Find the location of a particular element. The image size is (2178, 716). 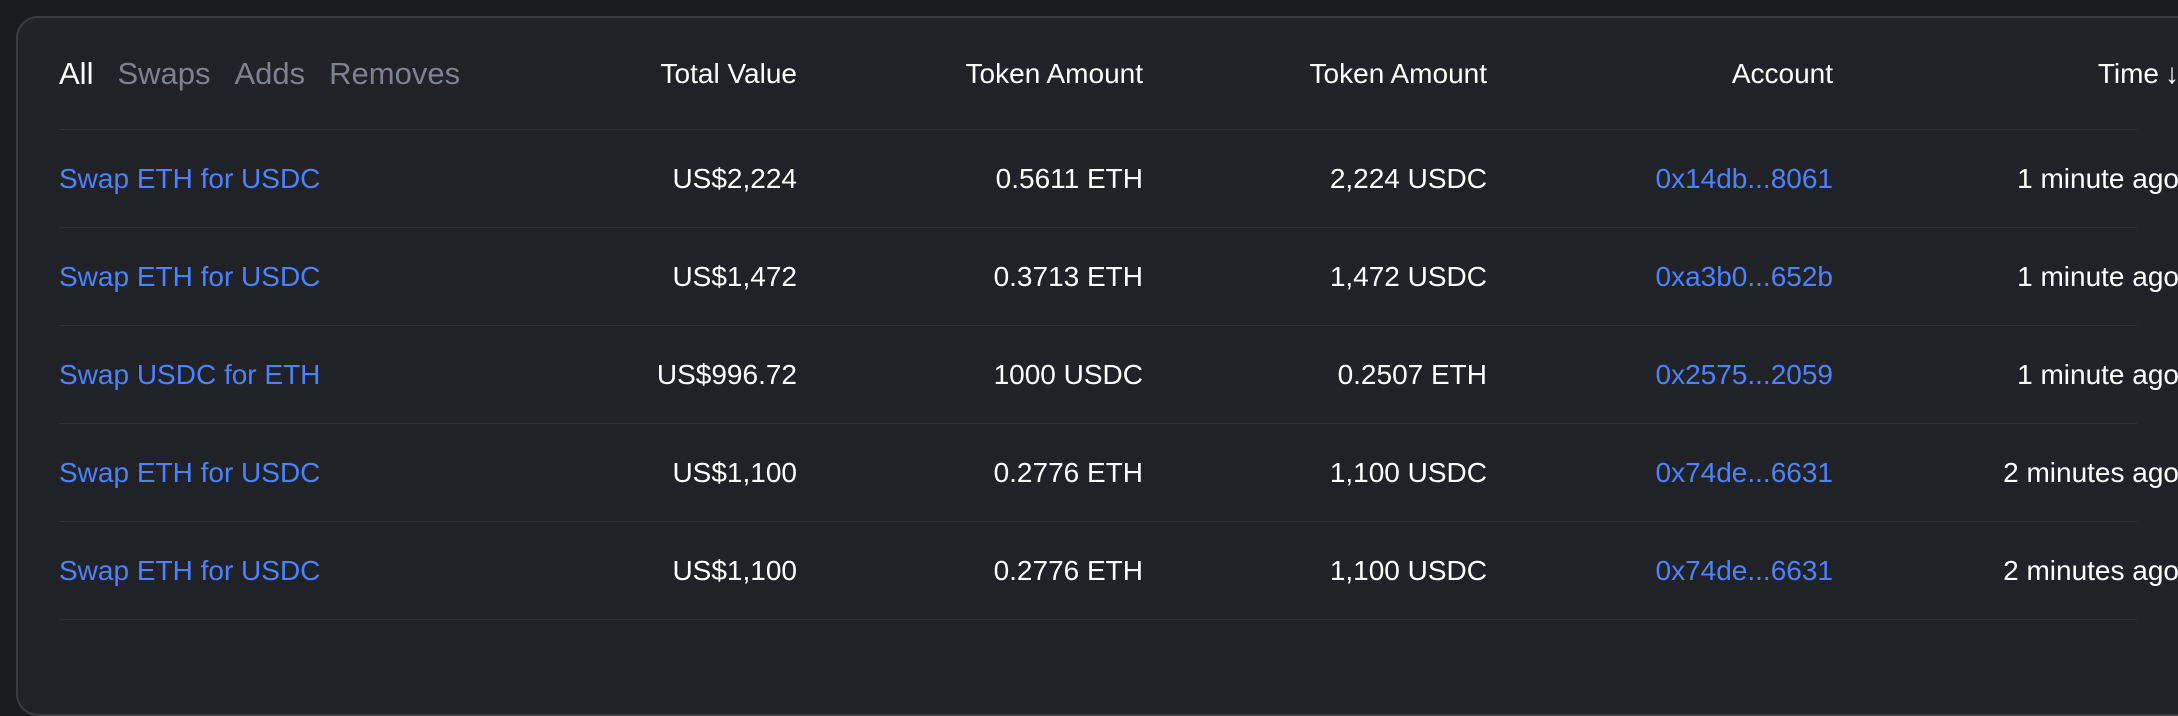

cell-token-amount-1: 1000 USDC is located at coordinates (1068, 374).